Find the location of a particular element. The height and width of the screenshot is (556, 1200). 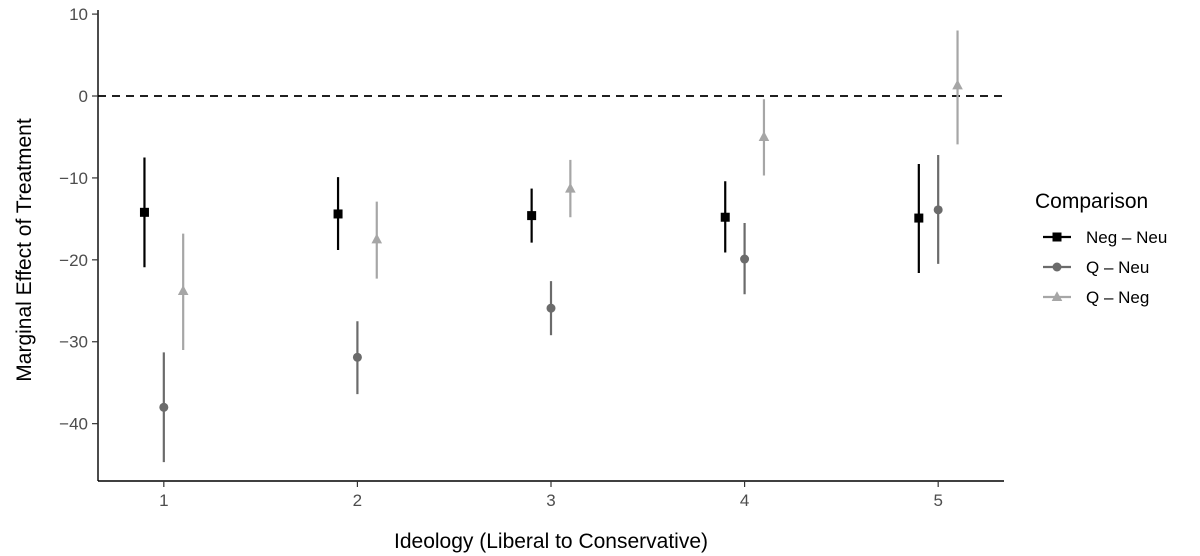

legend-item: Q – Neu is located at coordinates (1096, 267).